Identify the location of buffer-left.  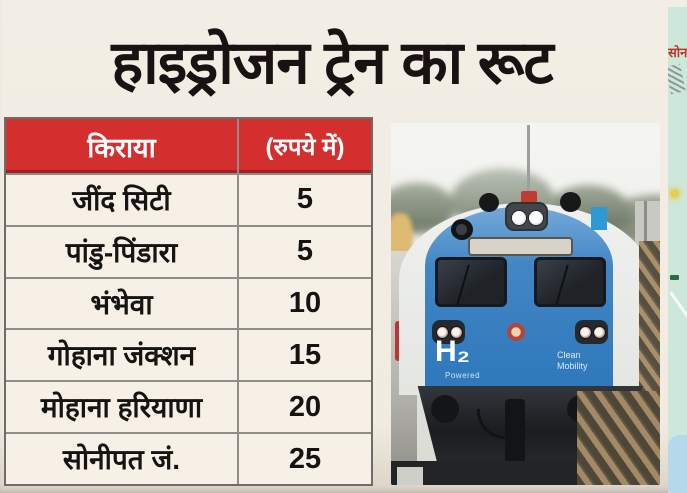
(445, 409).